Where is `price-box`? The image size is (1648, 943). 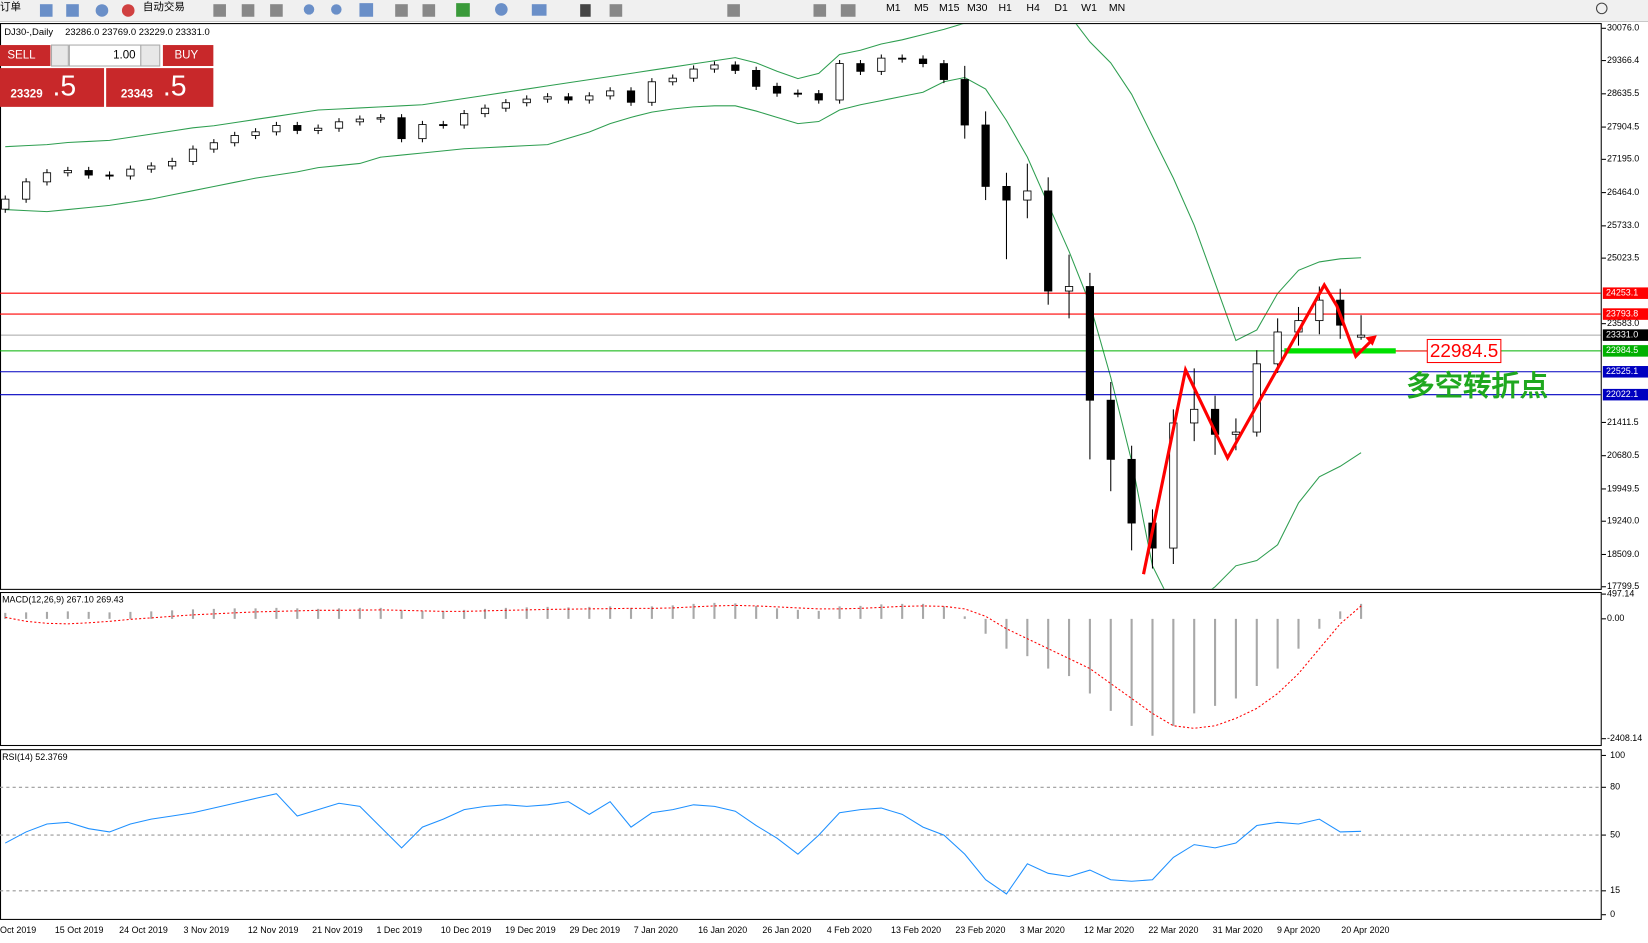
price-box is located at coordinates (1464, 351).